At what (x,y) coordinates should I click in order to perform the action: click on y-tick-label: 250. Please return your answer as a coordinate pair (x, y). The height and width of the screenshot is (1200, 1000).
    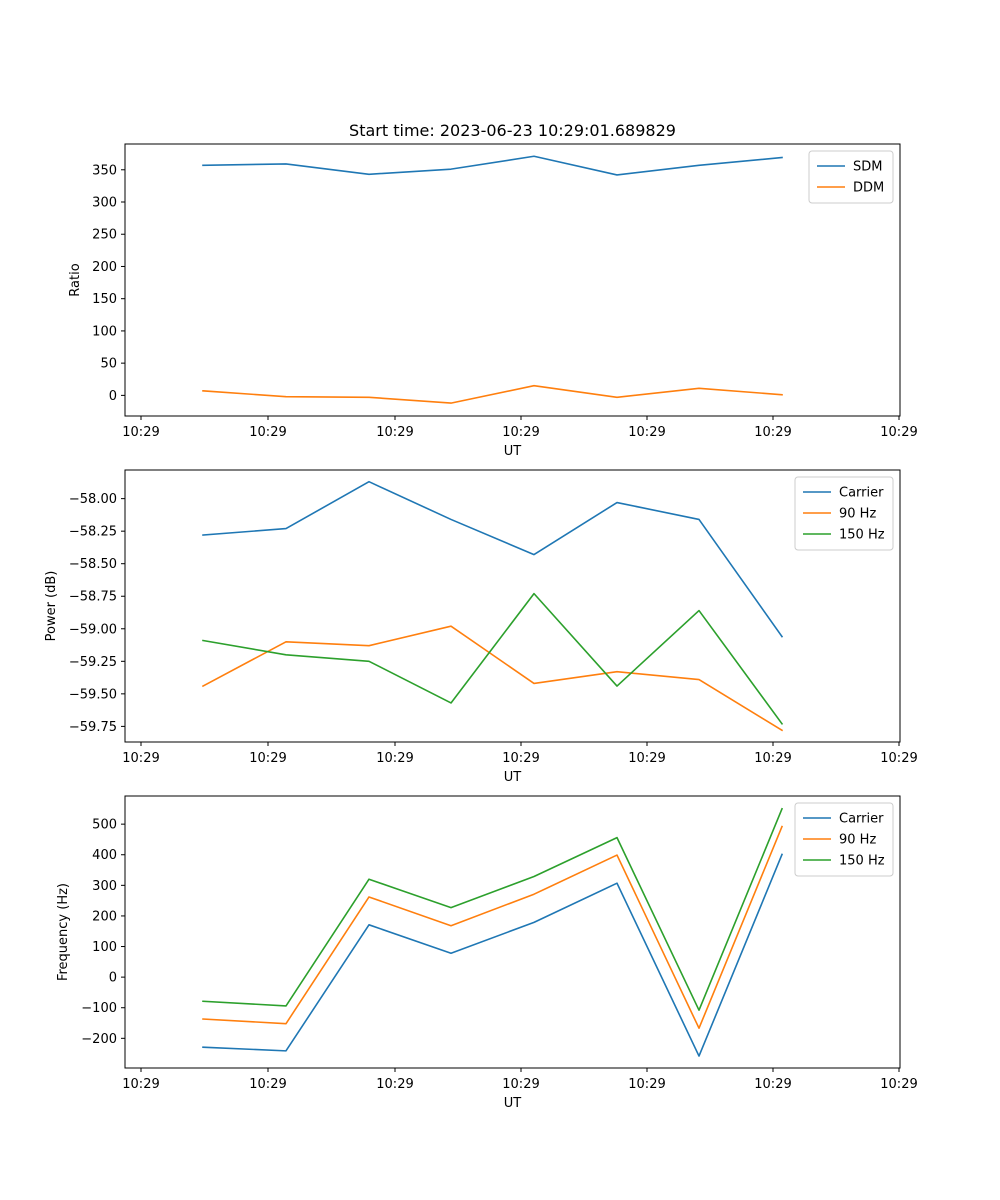
    Looking at the image, I should click on (104, 235).